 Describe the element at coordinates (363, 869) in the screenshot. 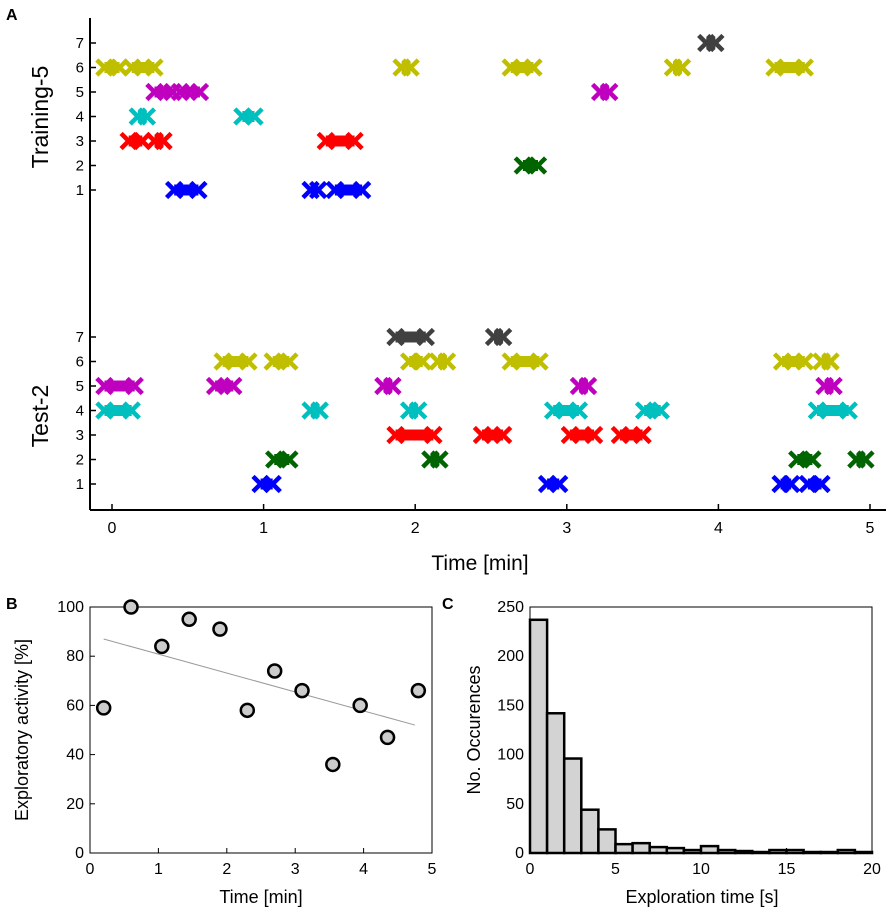

I see `panel-b-x-tick-label: 4` at that location.